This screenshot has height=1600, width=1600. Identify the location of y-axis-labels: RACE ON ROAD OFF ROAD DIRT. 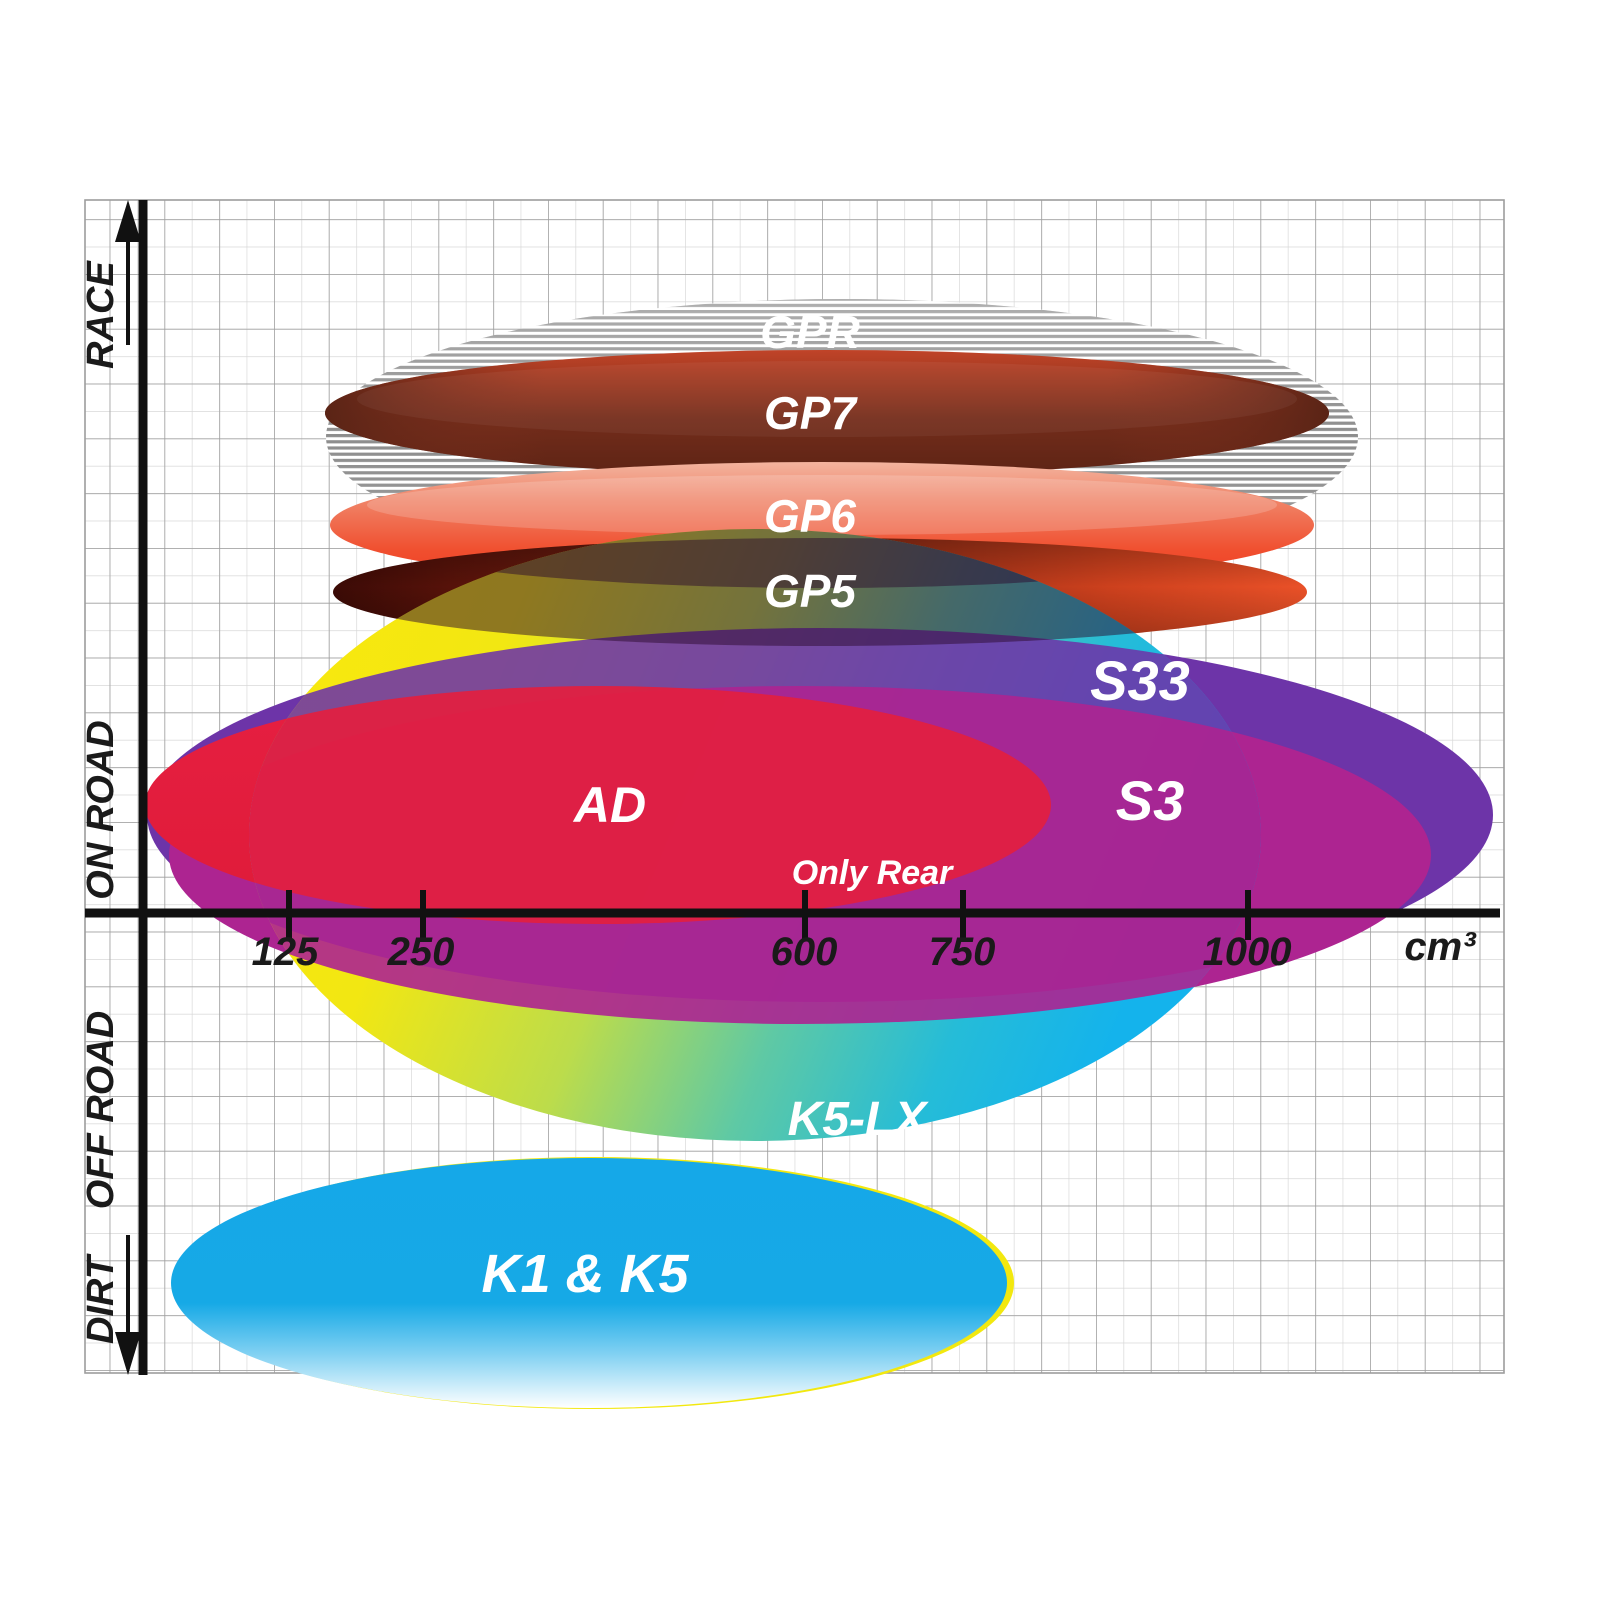
(101, 802).